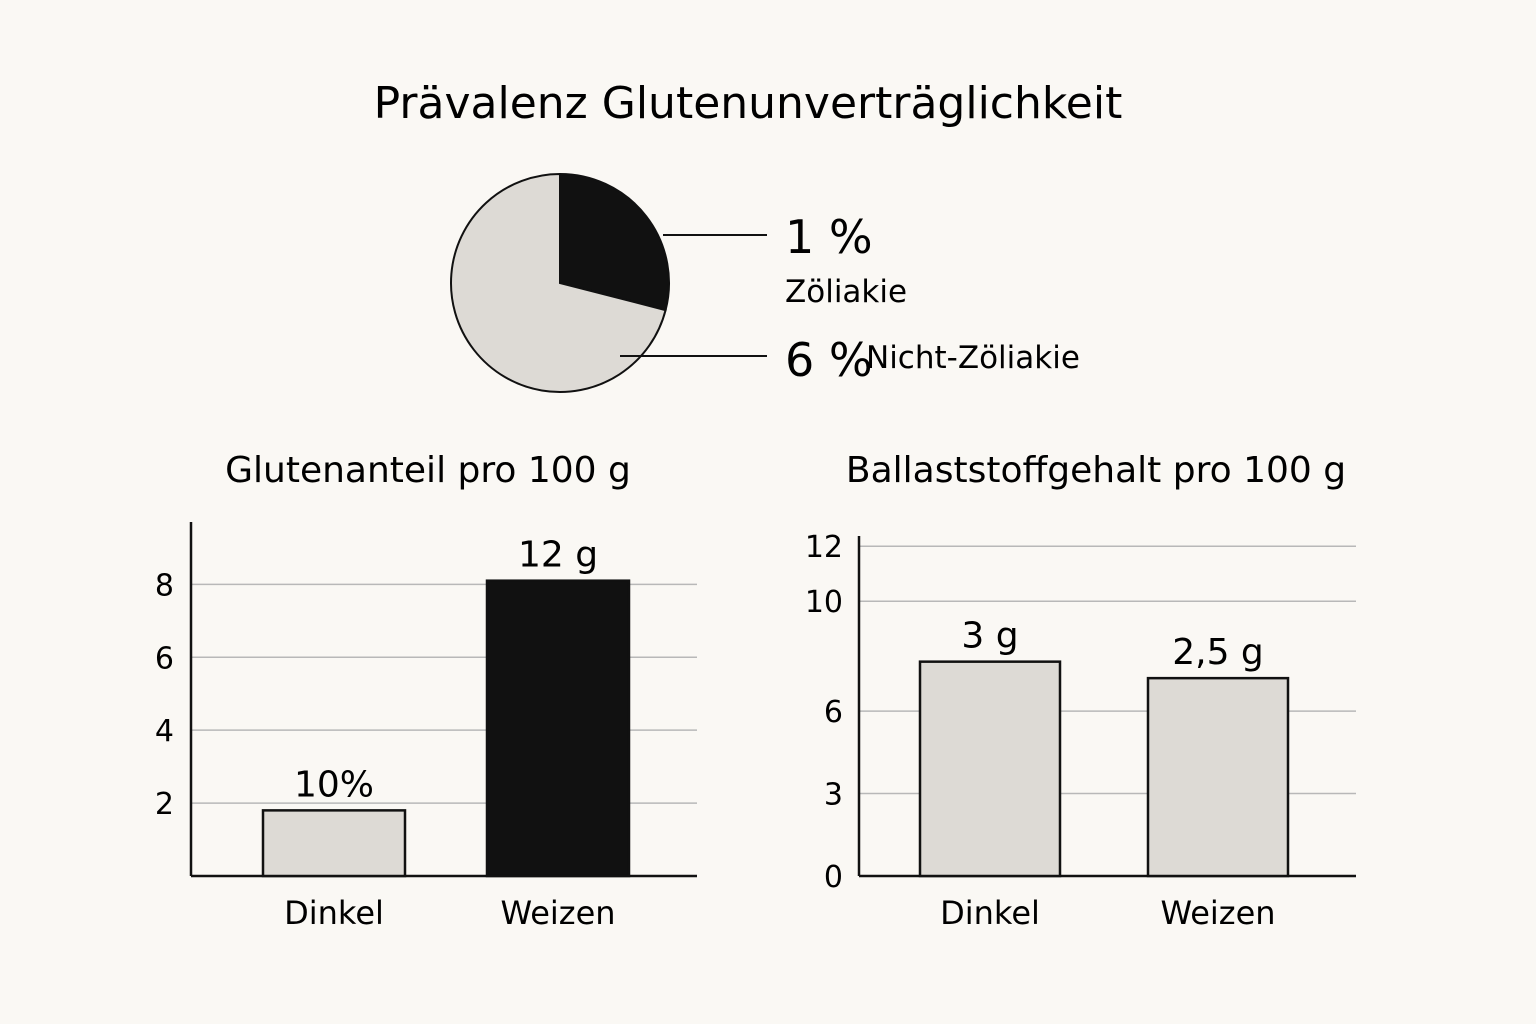 Image resolution: width=1536 pixels, height=1024 pixels. What do you see at coordinates (829, 237) in the screenshot?
I see `pie-pct-zoeliakie: 1 %` at bounding box center [829, 237].